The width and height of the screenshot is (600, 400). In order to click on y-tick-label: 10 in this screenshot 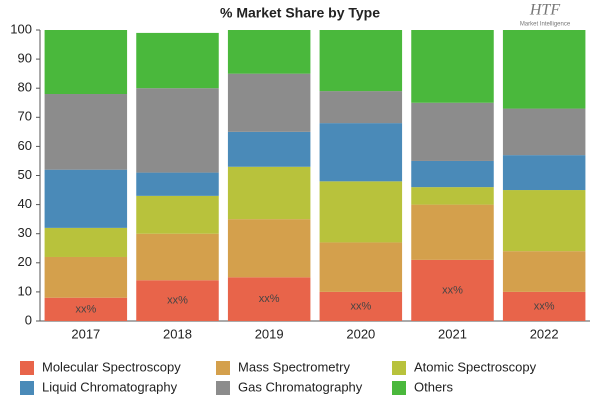, I will do `click(25, 290)`.